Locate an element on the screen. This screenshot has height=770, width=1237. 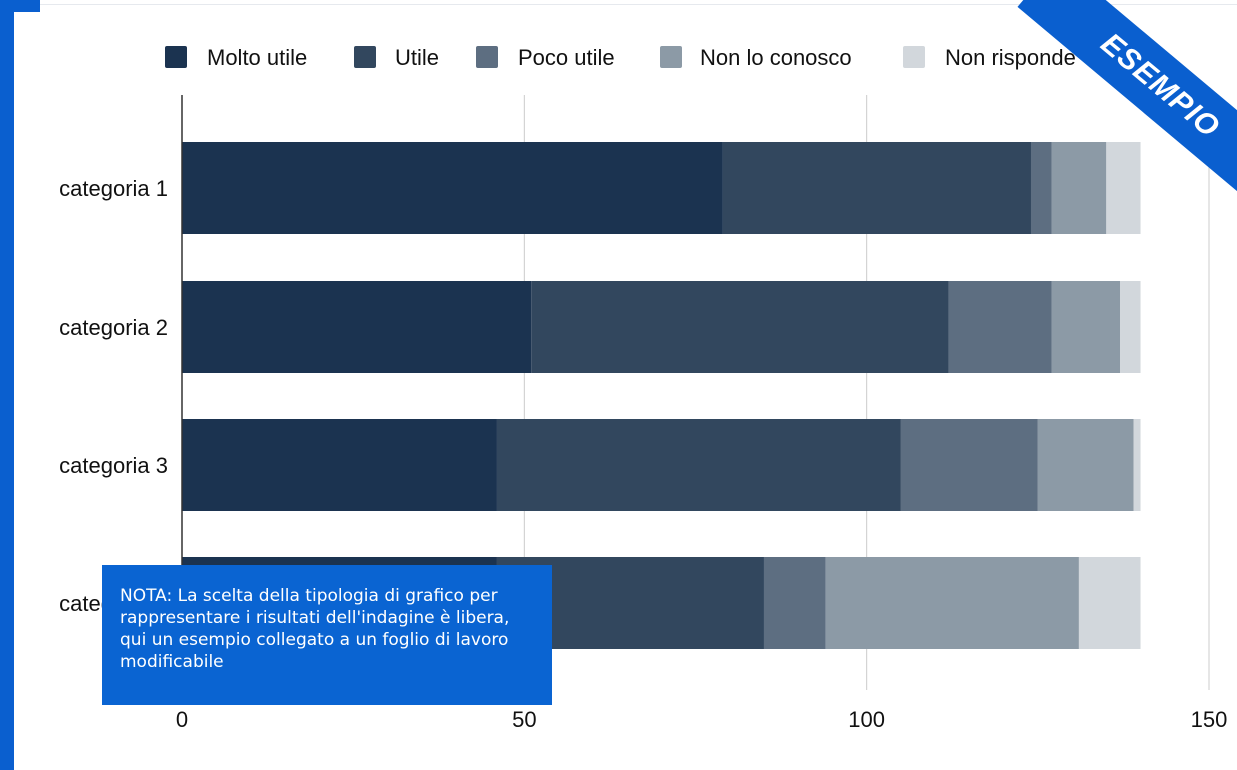
left-accent-bar is located at coordinates (7, 385).